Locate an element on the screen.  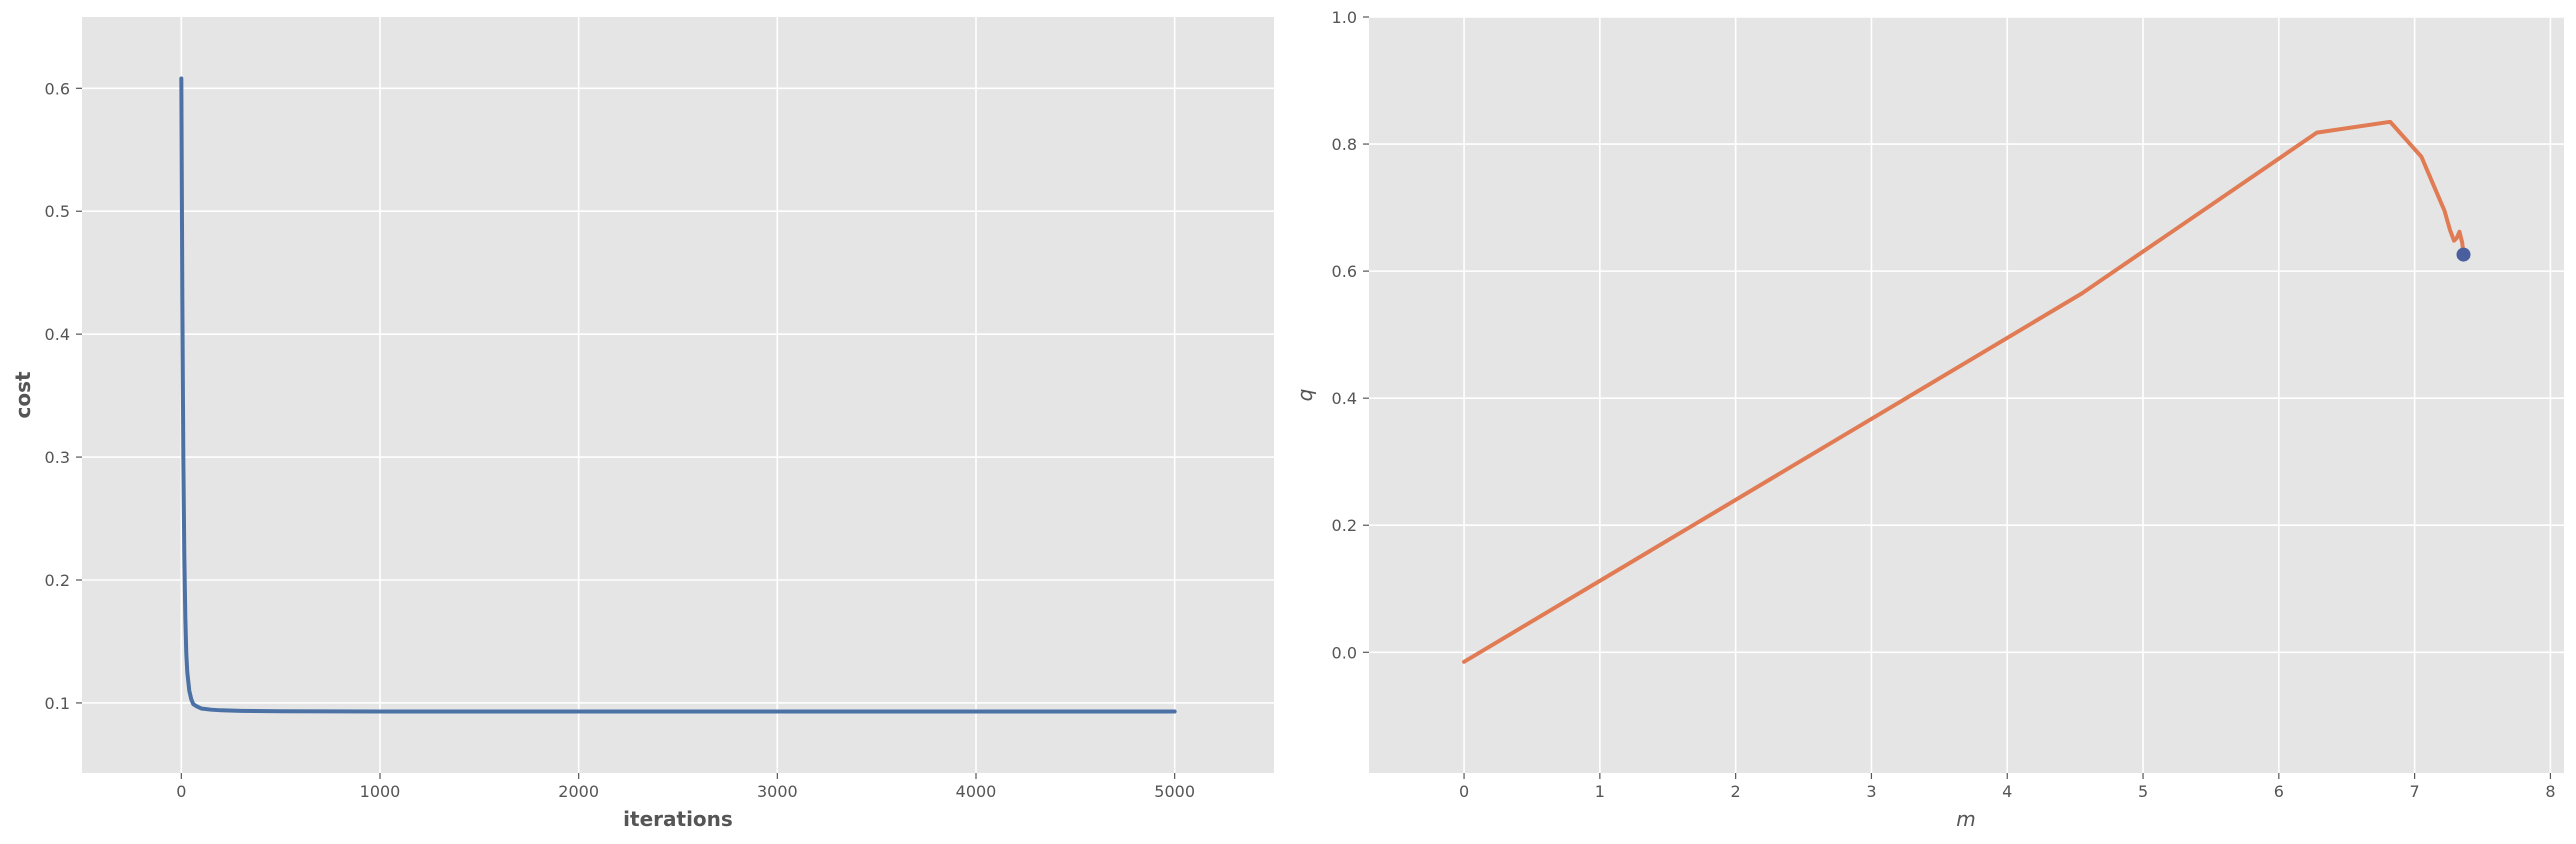
cost-x-tick-label: 5000 is located at coordinates (1174, 791).